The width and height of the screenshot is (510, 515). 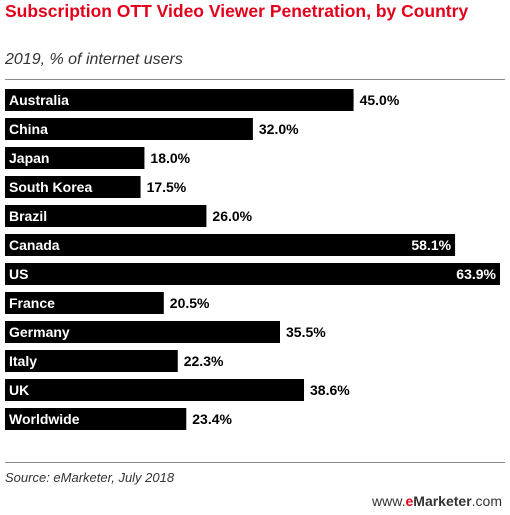 I want to click on category-label: Japan, so click(x=29, y=158).